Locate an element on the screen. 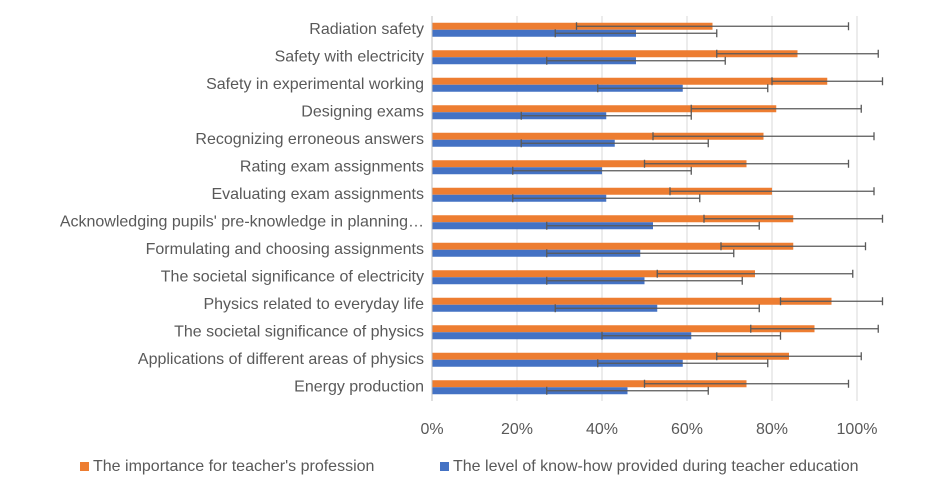 The width and height of the screenshot is (925, 484). y-tick-label: Physics related to everyday life is located at coordinates (313, 304).